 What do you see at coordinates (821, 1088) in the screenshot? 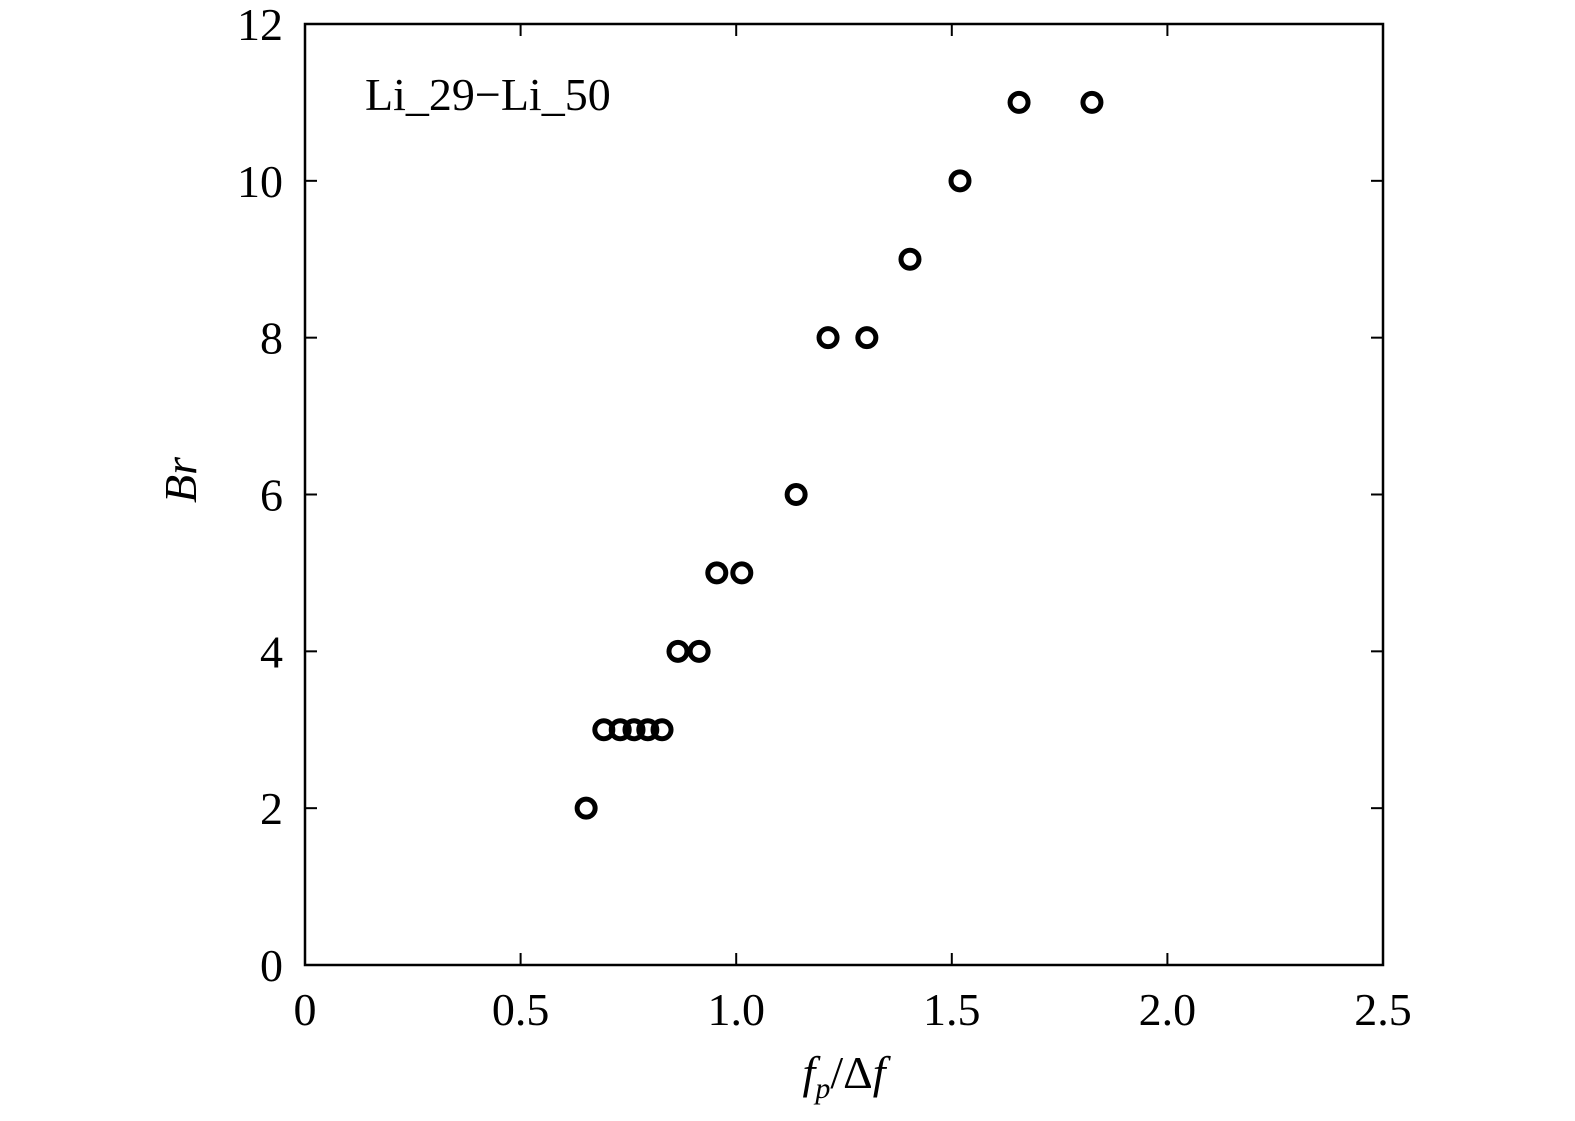
I see `x-label-part: p` at bounding box center [821, 1088].